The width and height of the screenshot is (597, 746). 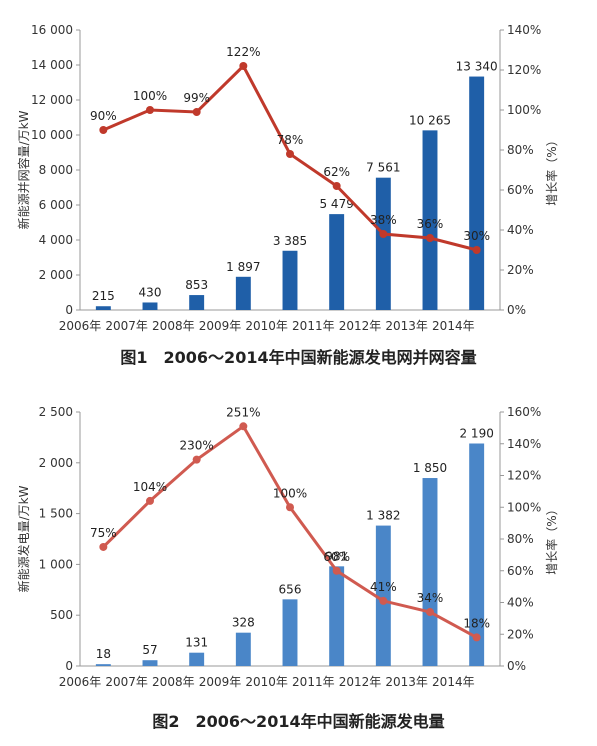 What do you see at coordinates (61, 615) in the screenshot?
I see `y-tick-left-label: 500` at bounding box center [61, 615].